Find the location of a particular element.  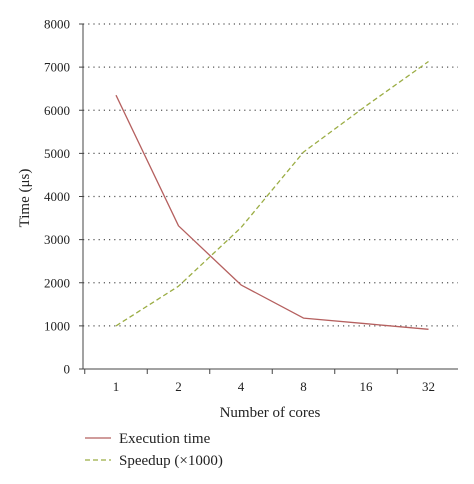

legend-label-speedup: Speedup (×1000) is located at coordinates (171, 461).